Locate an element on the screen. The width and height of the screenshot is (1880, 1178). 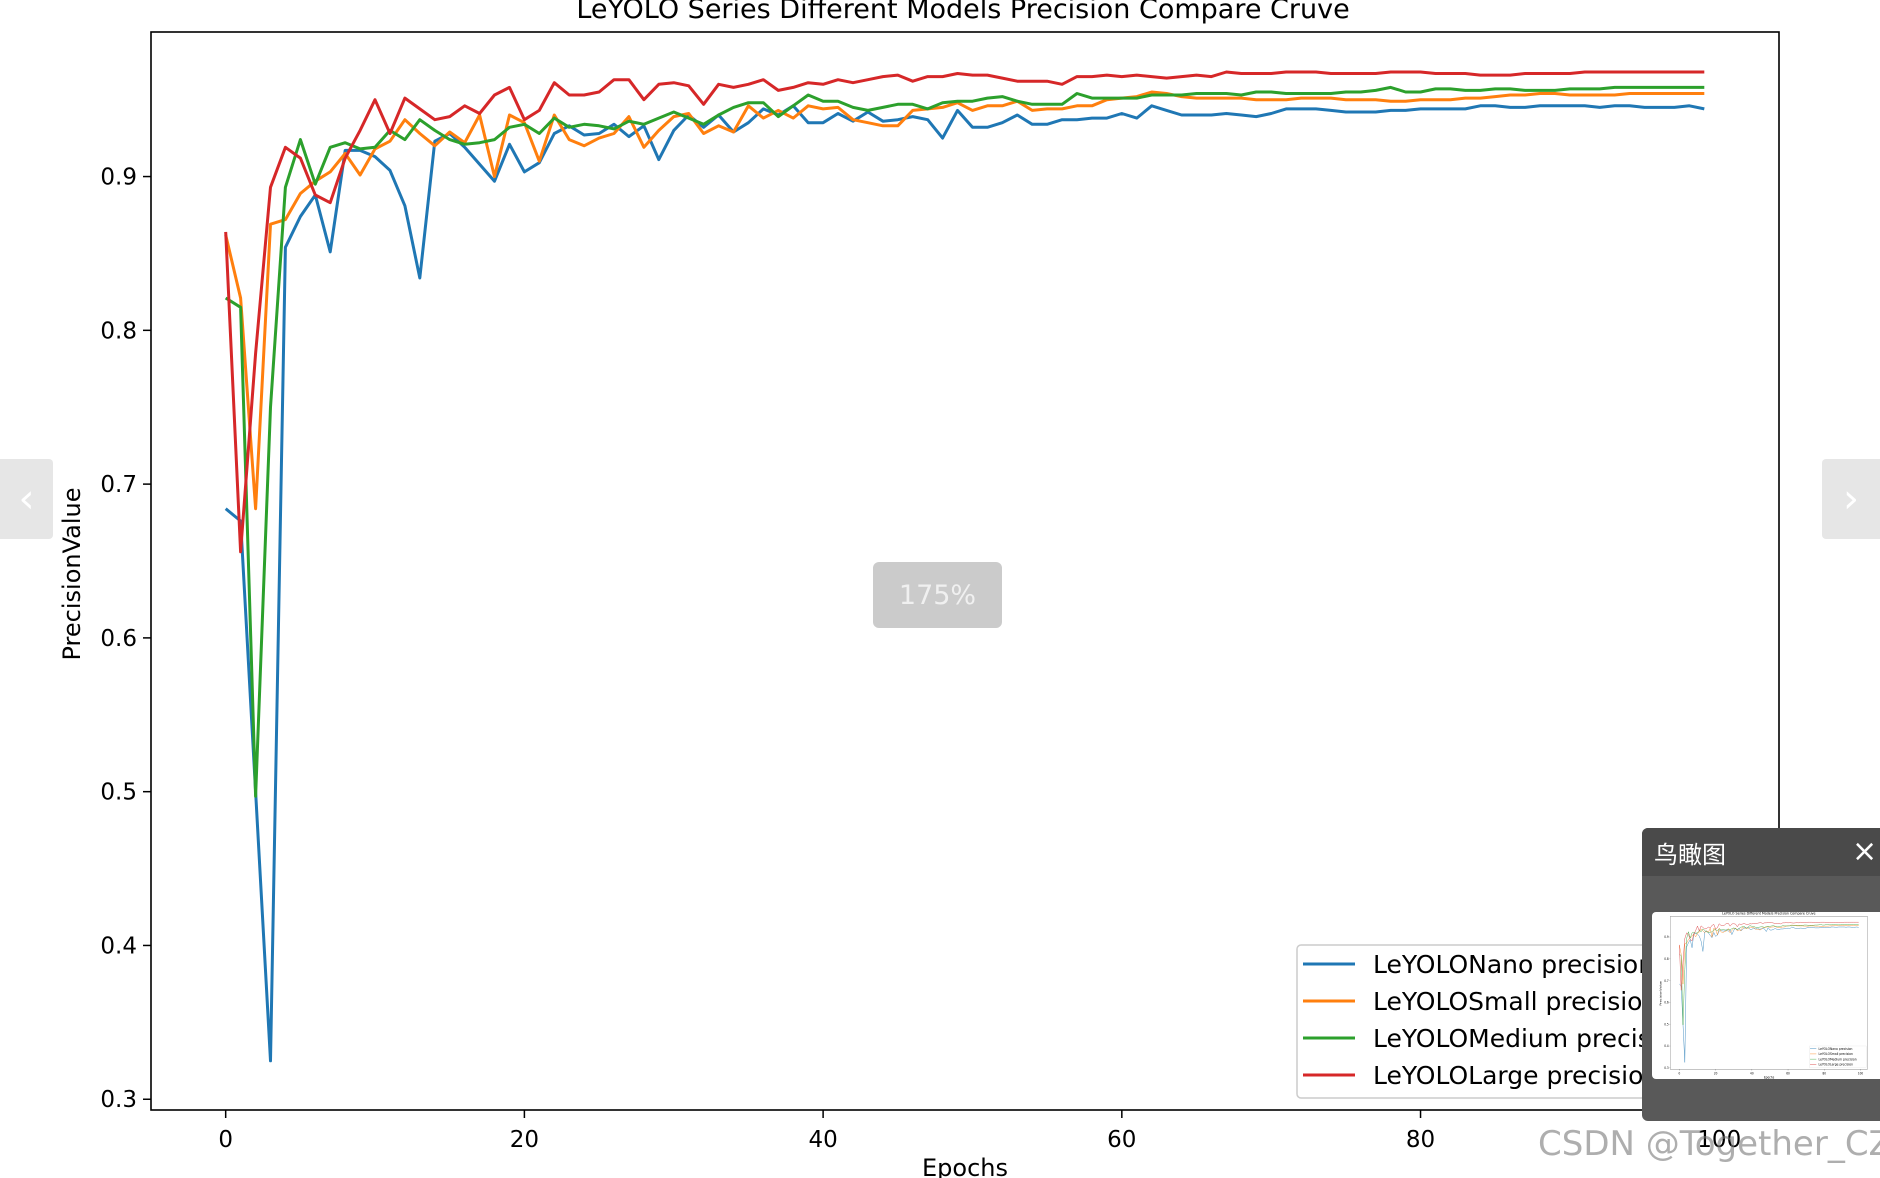
close-icon: × is located at coordinates (1865, 851).